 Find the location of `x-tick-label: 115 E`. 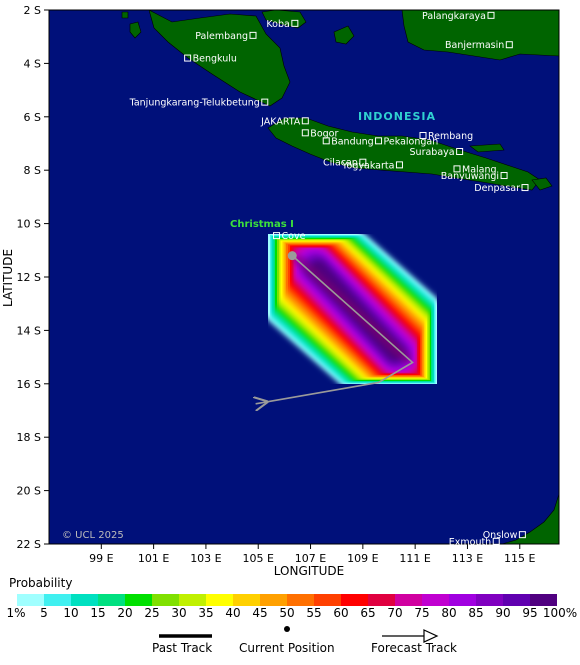

x-tick-label: 115 E is located at coordinates (519, 558).